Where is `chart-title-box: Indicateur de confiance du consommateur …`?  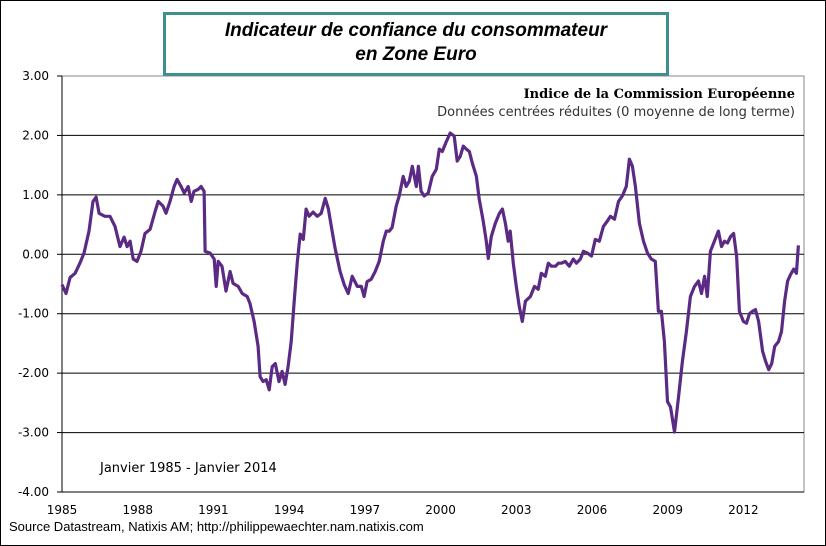 chart-title-box: Indicateur de confiance du consommateur … is located at coordinates (416, 44).